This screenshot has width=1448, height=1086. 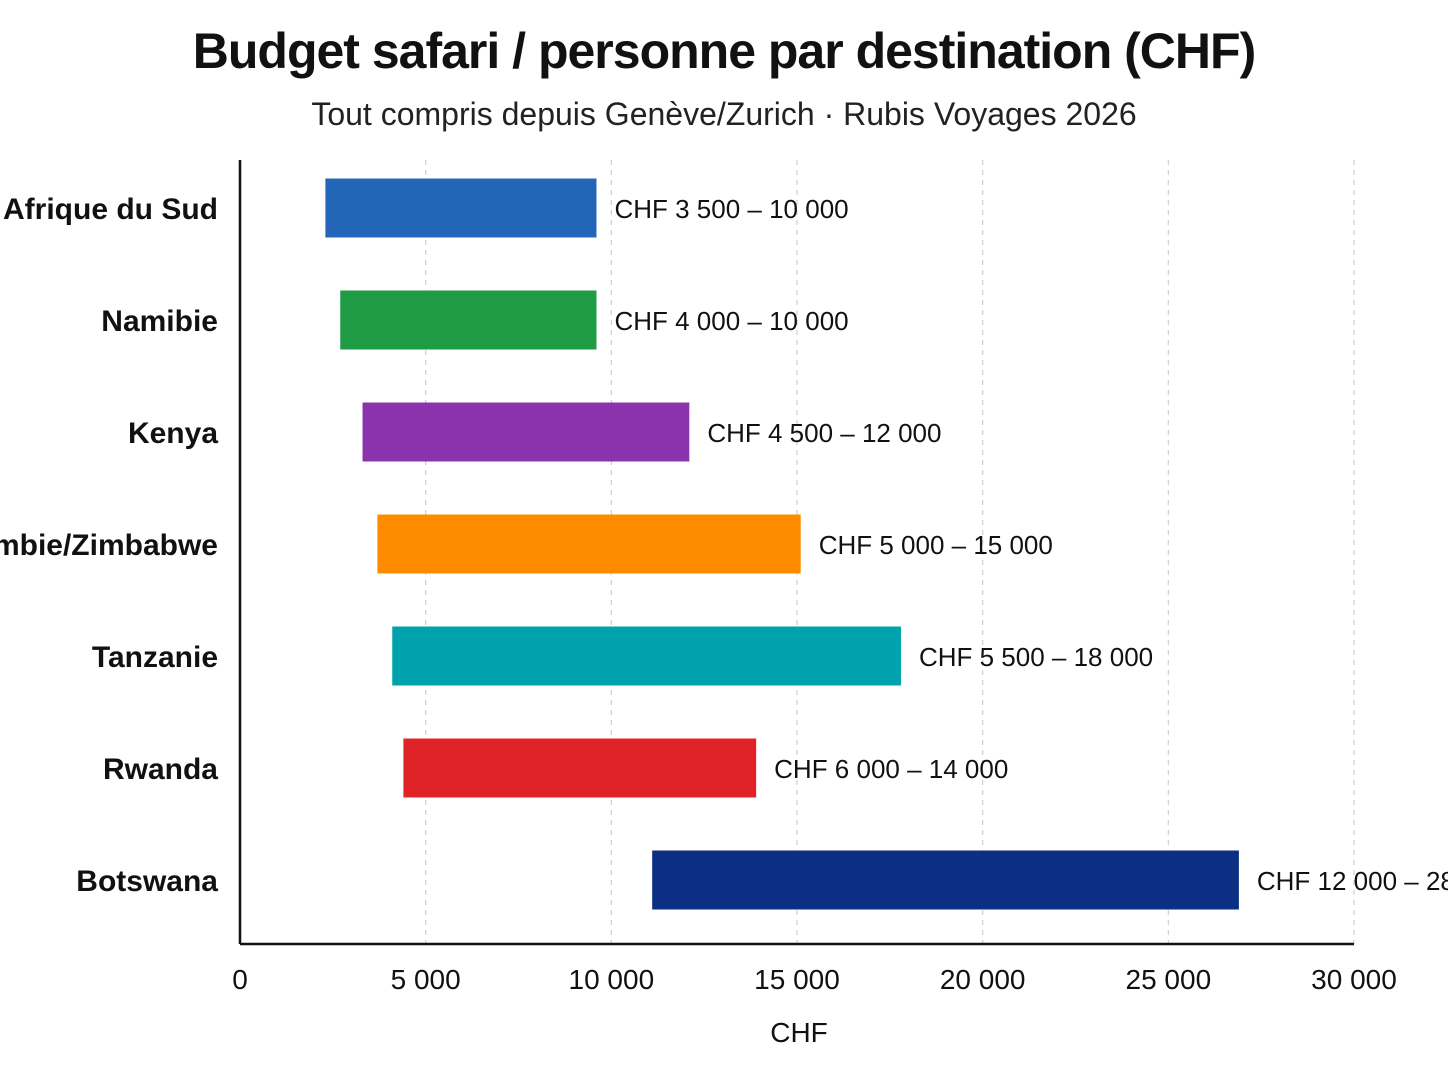 I want to click on bar-rwanda, so click(x=580, y=768).